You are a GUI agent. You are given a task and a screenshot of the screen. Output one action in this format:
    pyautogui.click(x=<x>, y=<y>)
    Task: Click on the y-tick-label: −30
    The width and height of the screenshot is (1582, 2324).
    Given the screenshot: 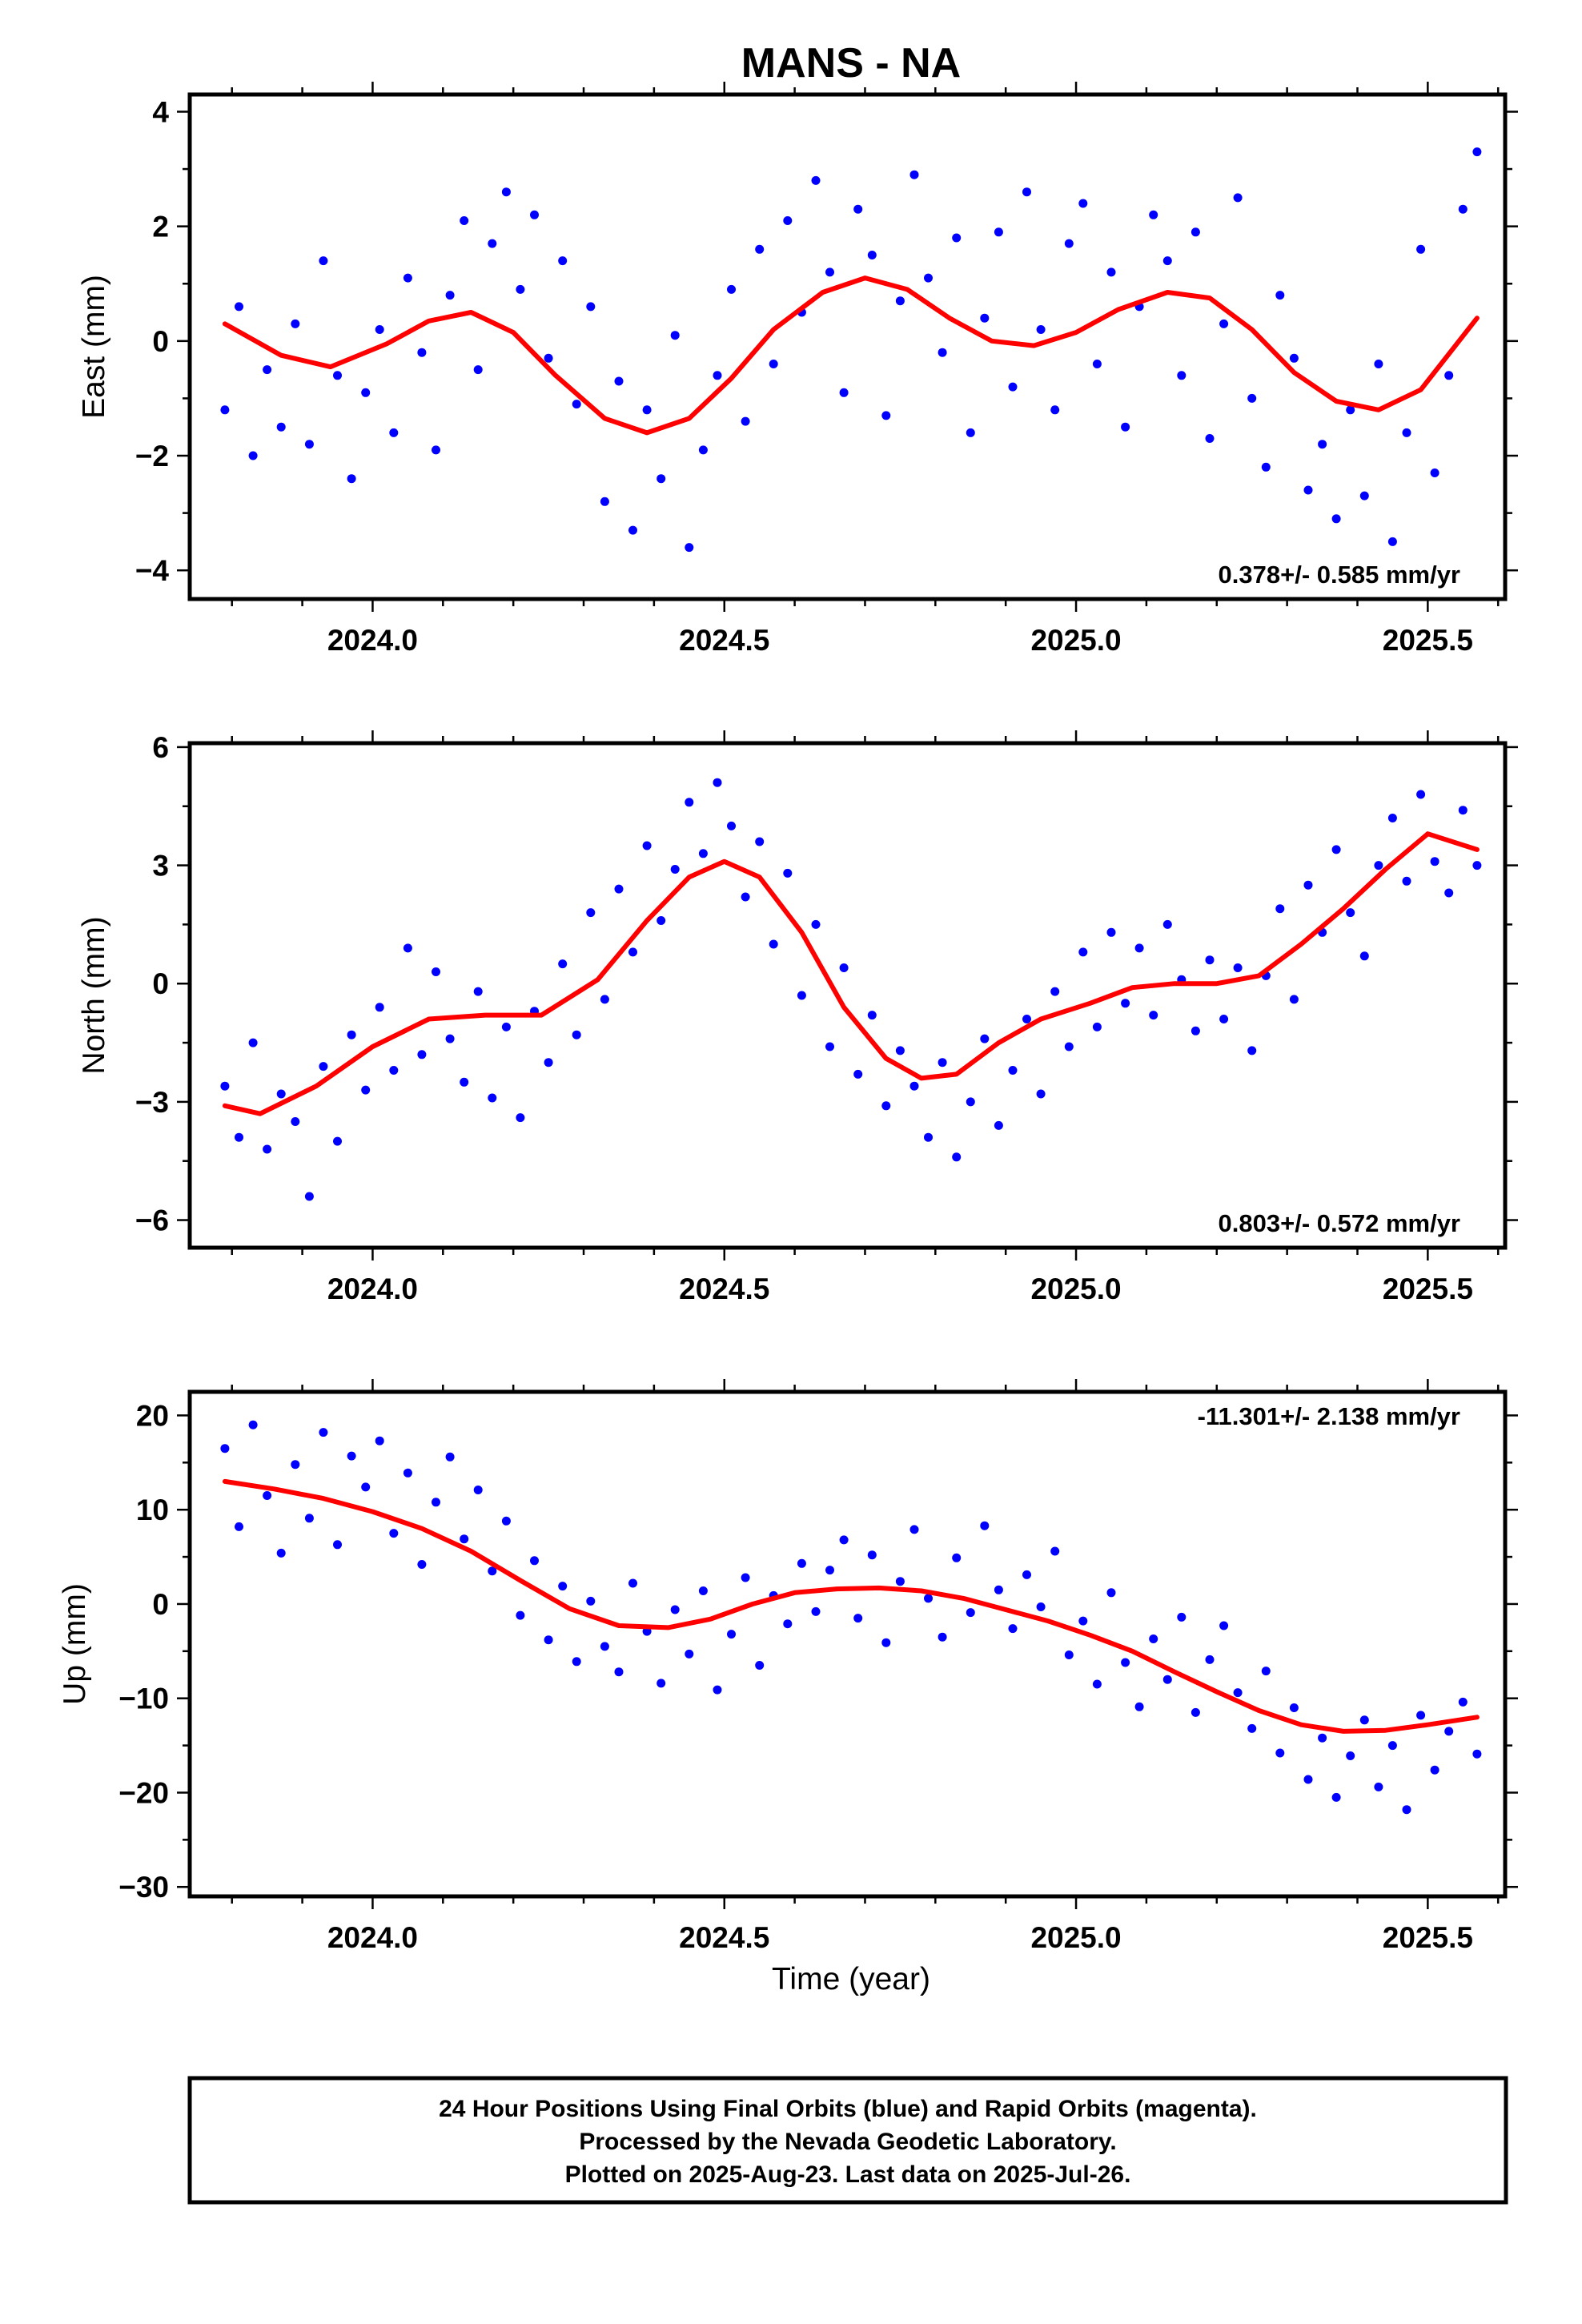 What is the action you would take?
    pyautogui.click(x=144, y=1888)
    